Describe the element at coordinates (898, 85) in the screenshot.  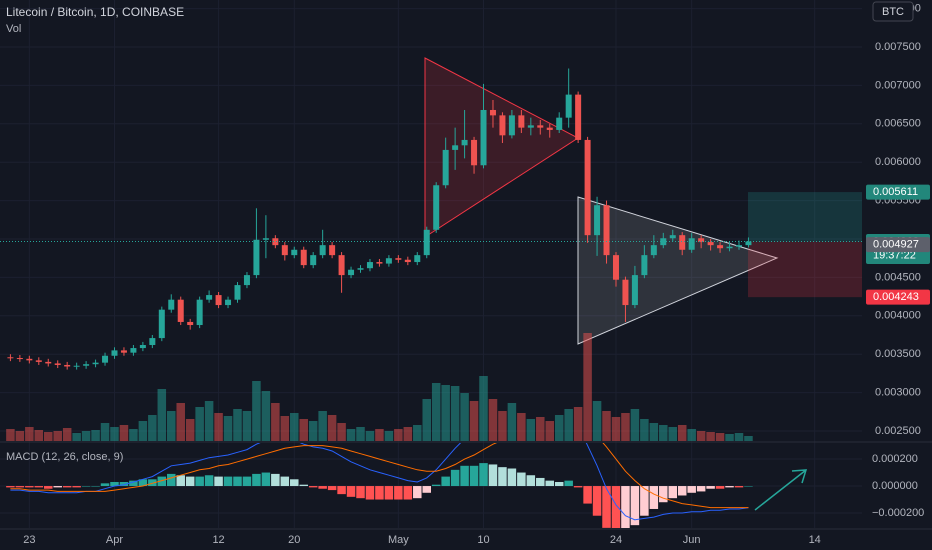
I see `y-tick-label: 0.007000` at that location.